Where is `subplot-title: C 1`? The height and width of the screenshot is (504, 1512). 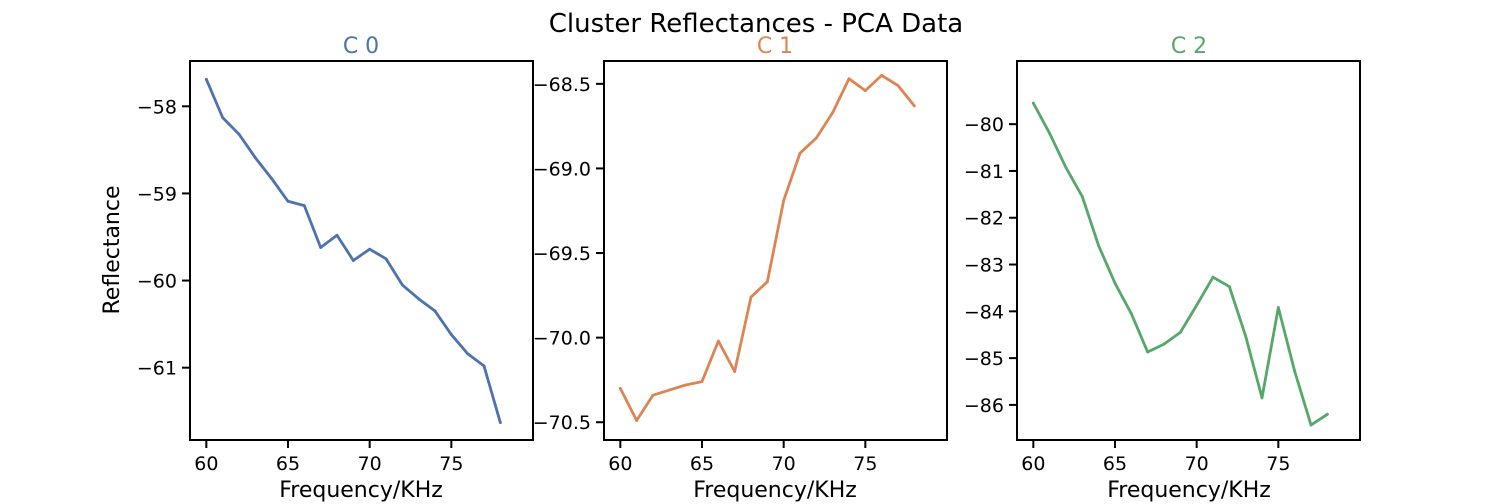
subplot-title: C 1 is located at coordinates (775, 46).